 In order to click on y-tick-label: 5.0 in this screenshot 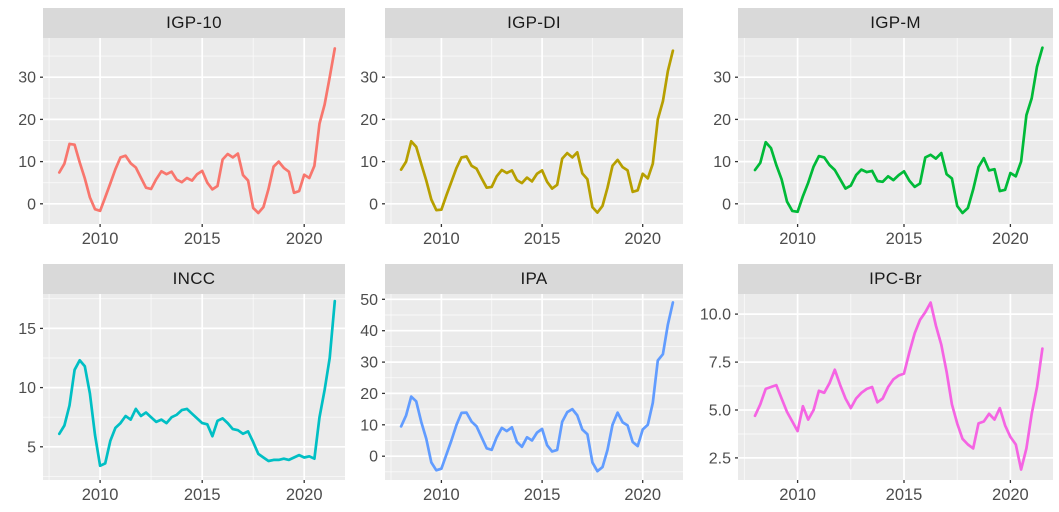, I will do `click(720, 411)`.